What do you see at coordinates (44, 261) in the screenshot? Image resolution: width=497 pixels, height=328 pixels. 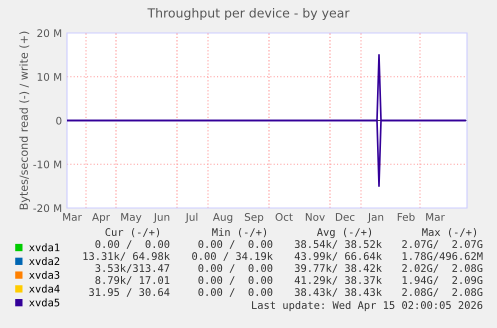 I see `legend-label: xvda2` at bounding box center [44, 261].